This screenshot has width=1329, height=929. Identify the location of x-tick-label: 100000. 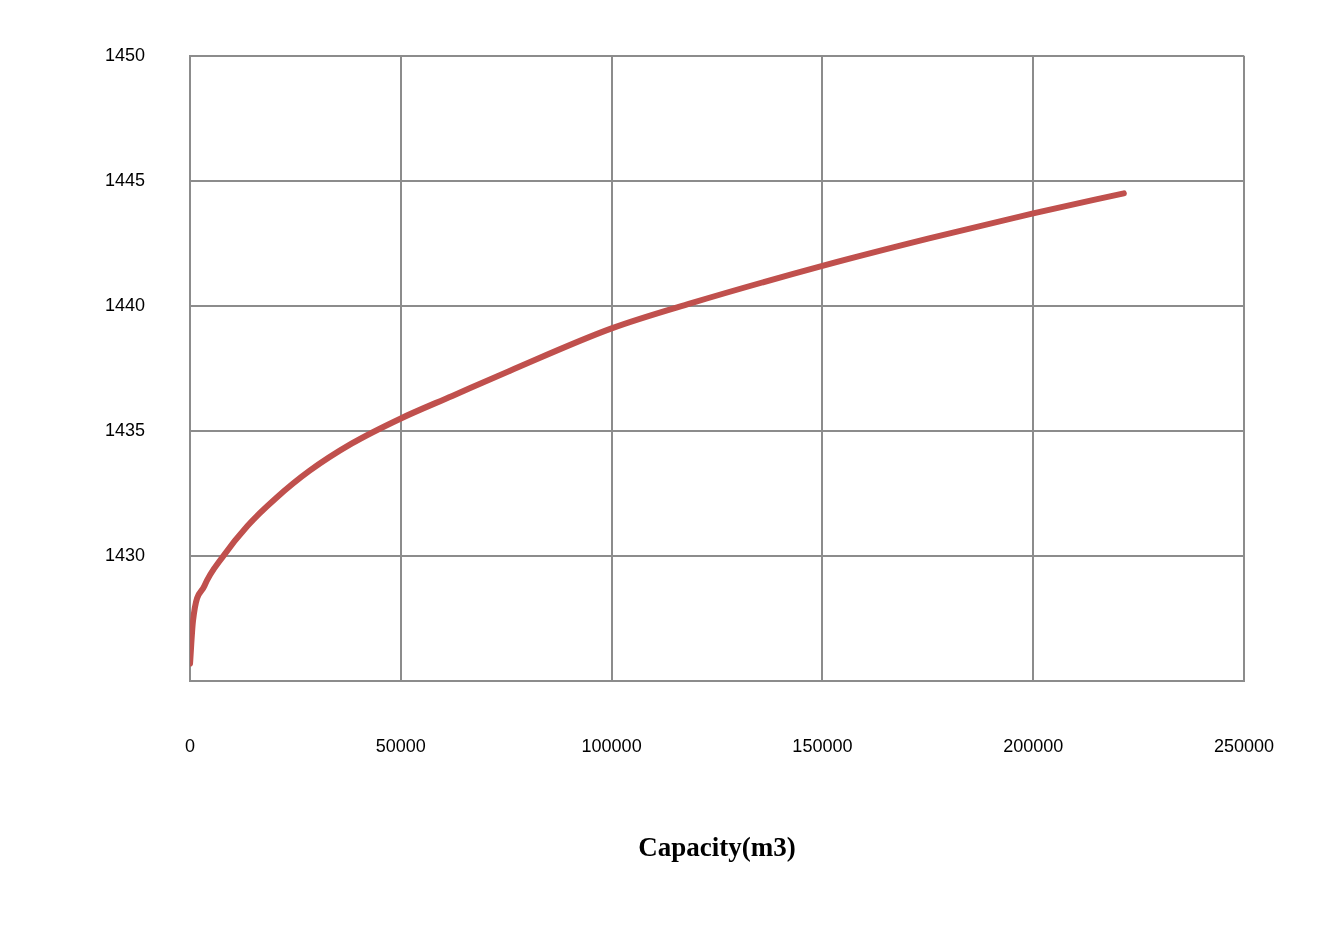
(611, 745).